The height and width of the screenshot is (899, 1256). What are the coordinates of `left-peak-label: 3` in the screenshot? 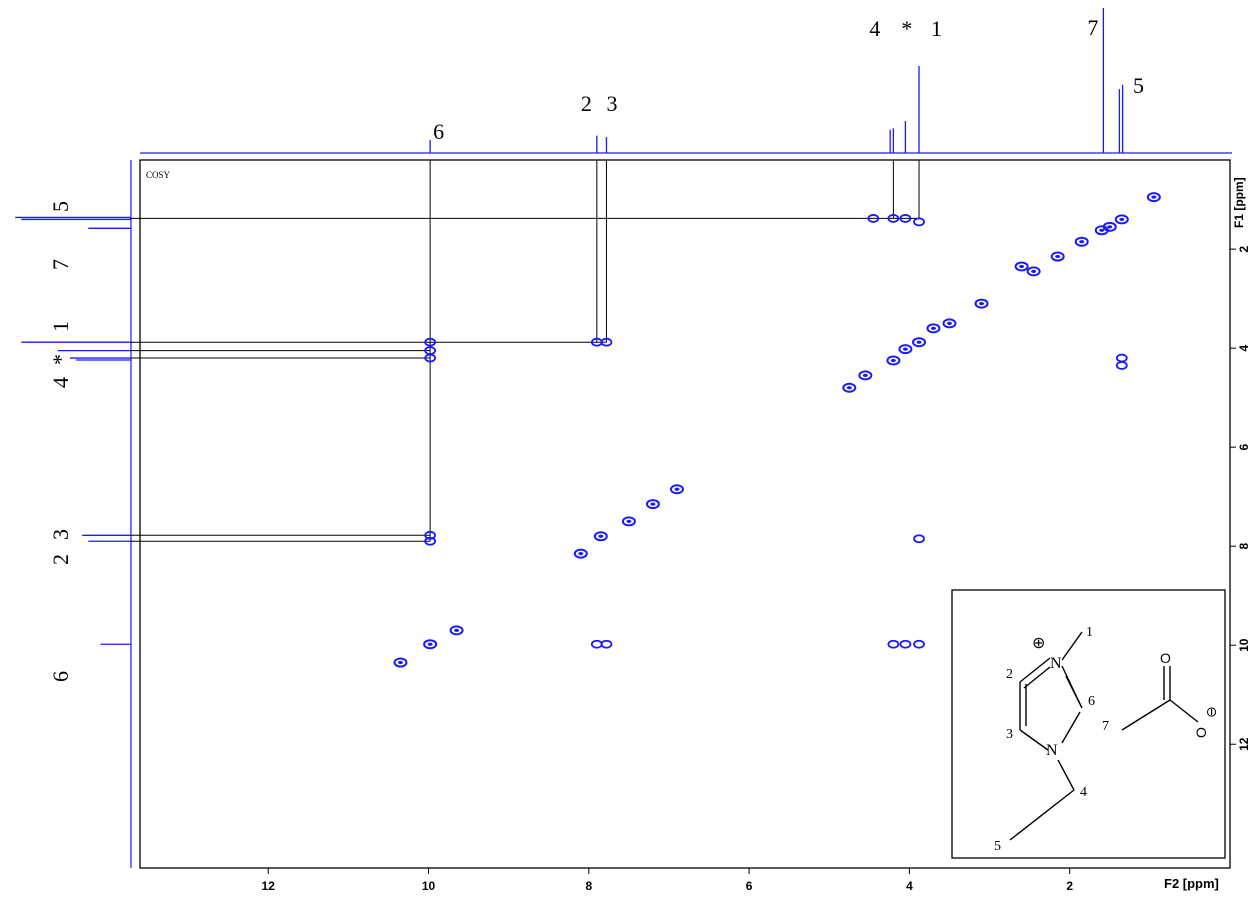 It's located at (60, 534).